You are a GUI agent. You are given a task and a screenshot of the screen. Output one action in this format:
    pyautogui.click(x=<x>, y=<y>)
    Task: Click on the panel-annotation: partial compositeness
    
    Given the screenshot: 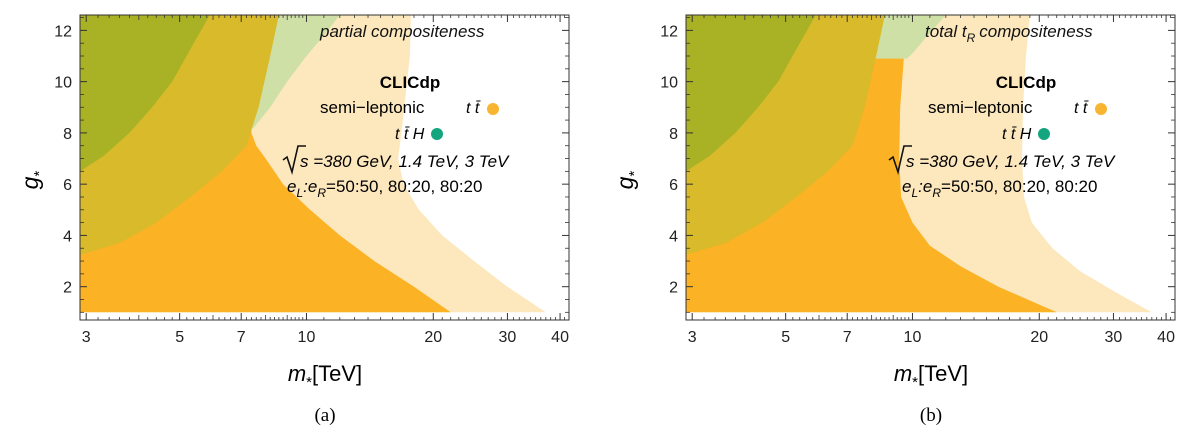 What is the action you would take?
    pyautogui.click(x=402, y=31)
    